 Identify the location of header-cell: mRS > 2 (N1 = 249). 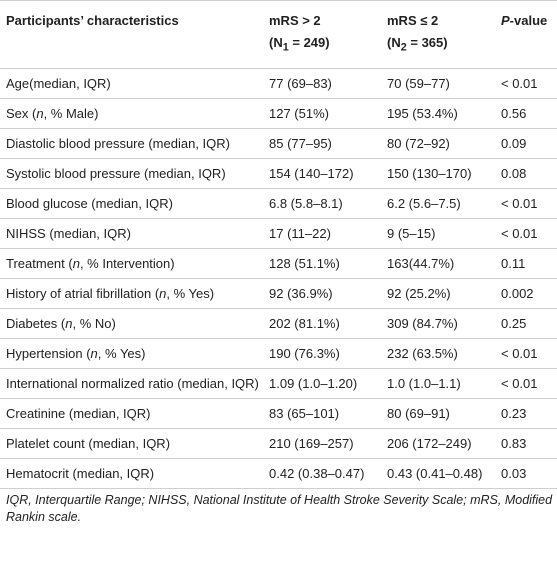
(322, 34).